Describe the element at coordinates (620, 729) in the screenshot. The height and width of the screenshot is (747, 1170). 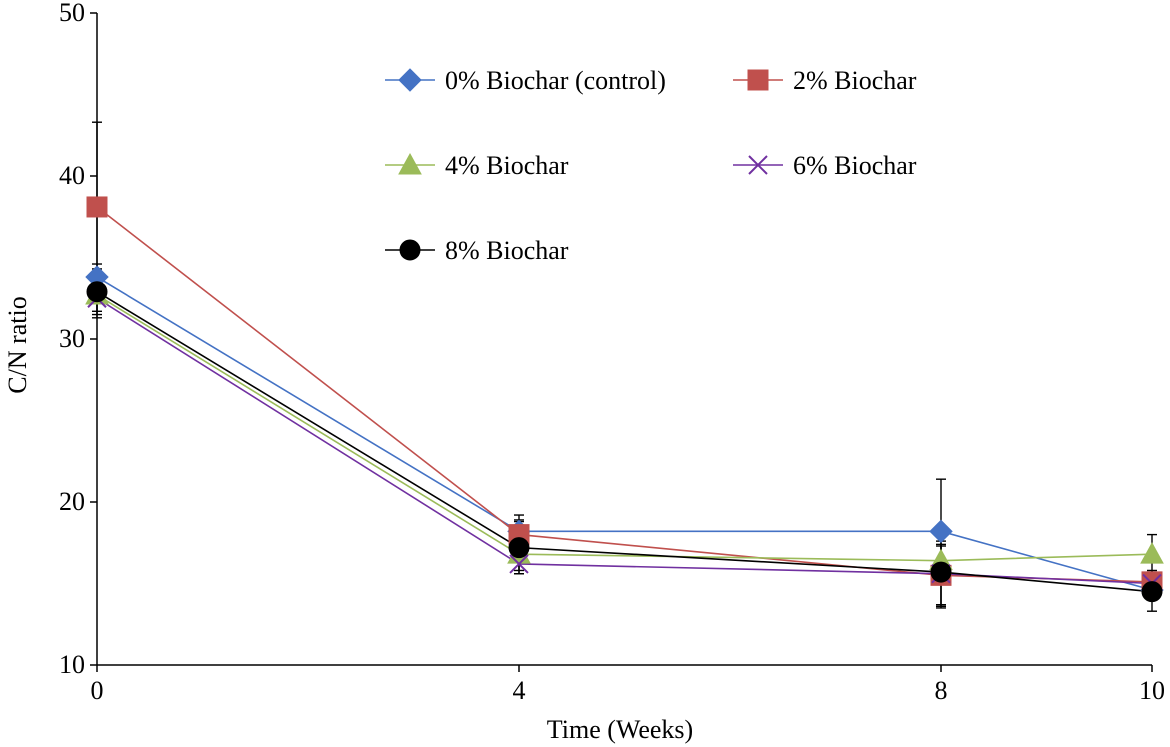
I see `x-axis-title: Time (Weeks)` at that location.